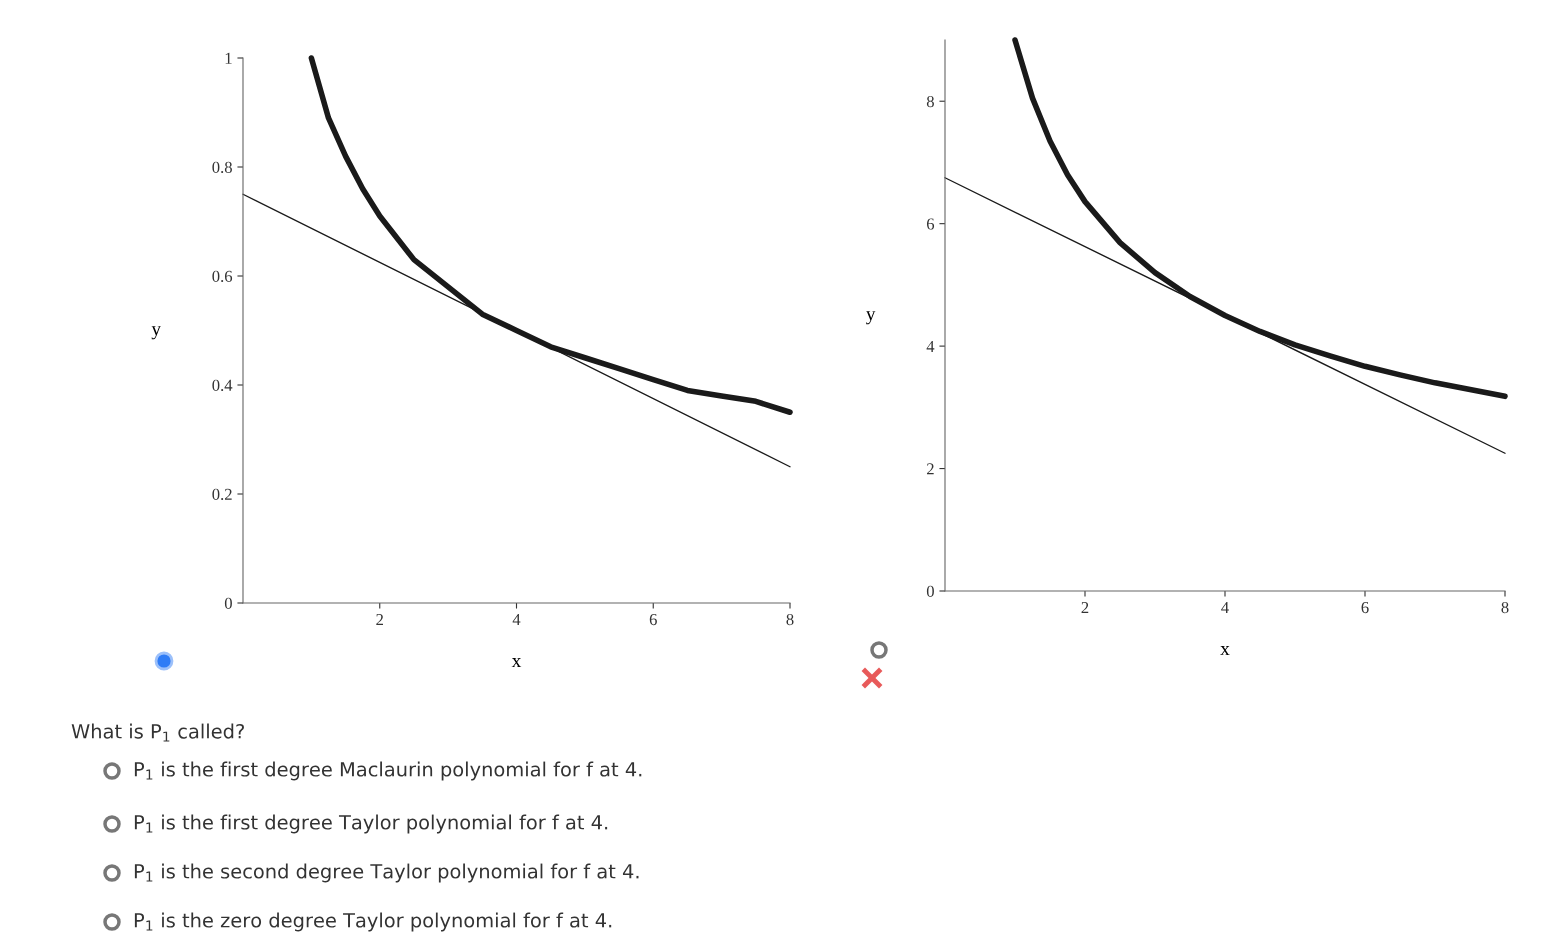  What do you see at coordinates (228, 58) in the screenshot?
I see `y-tick-label: 1` at bounding box center [228, 58].